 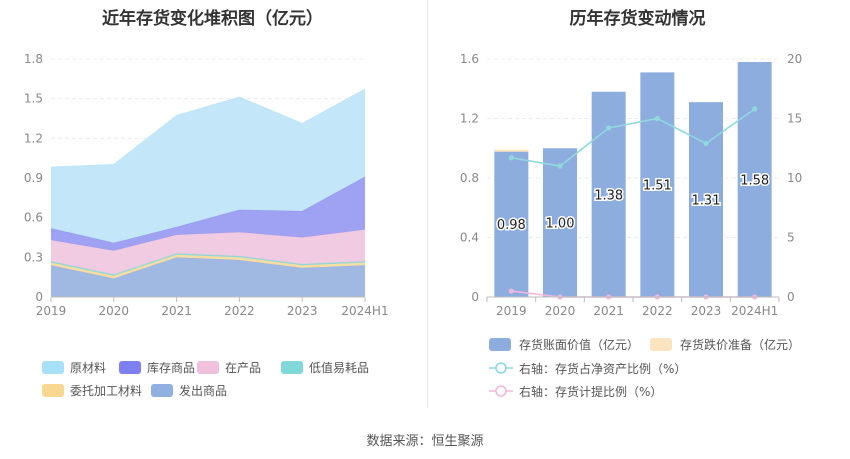 I want to click on y2-tick-label: 5, so click(x=791, y=238).